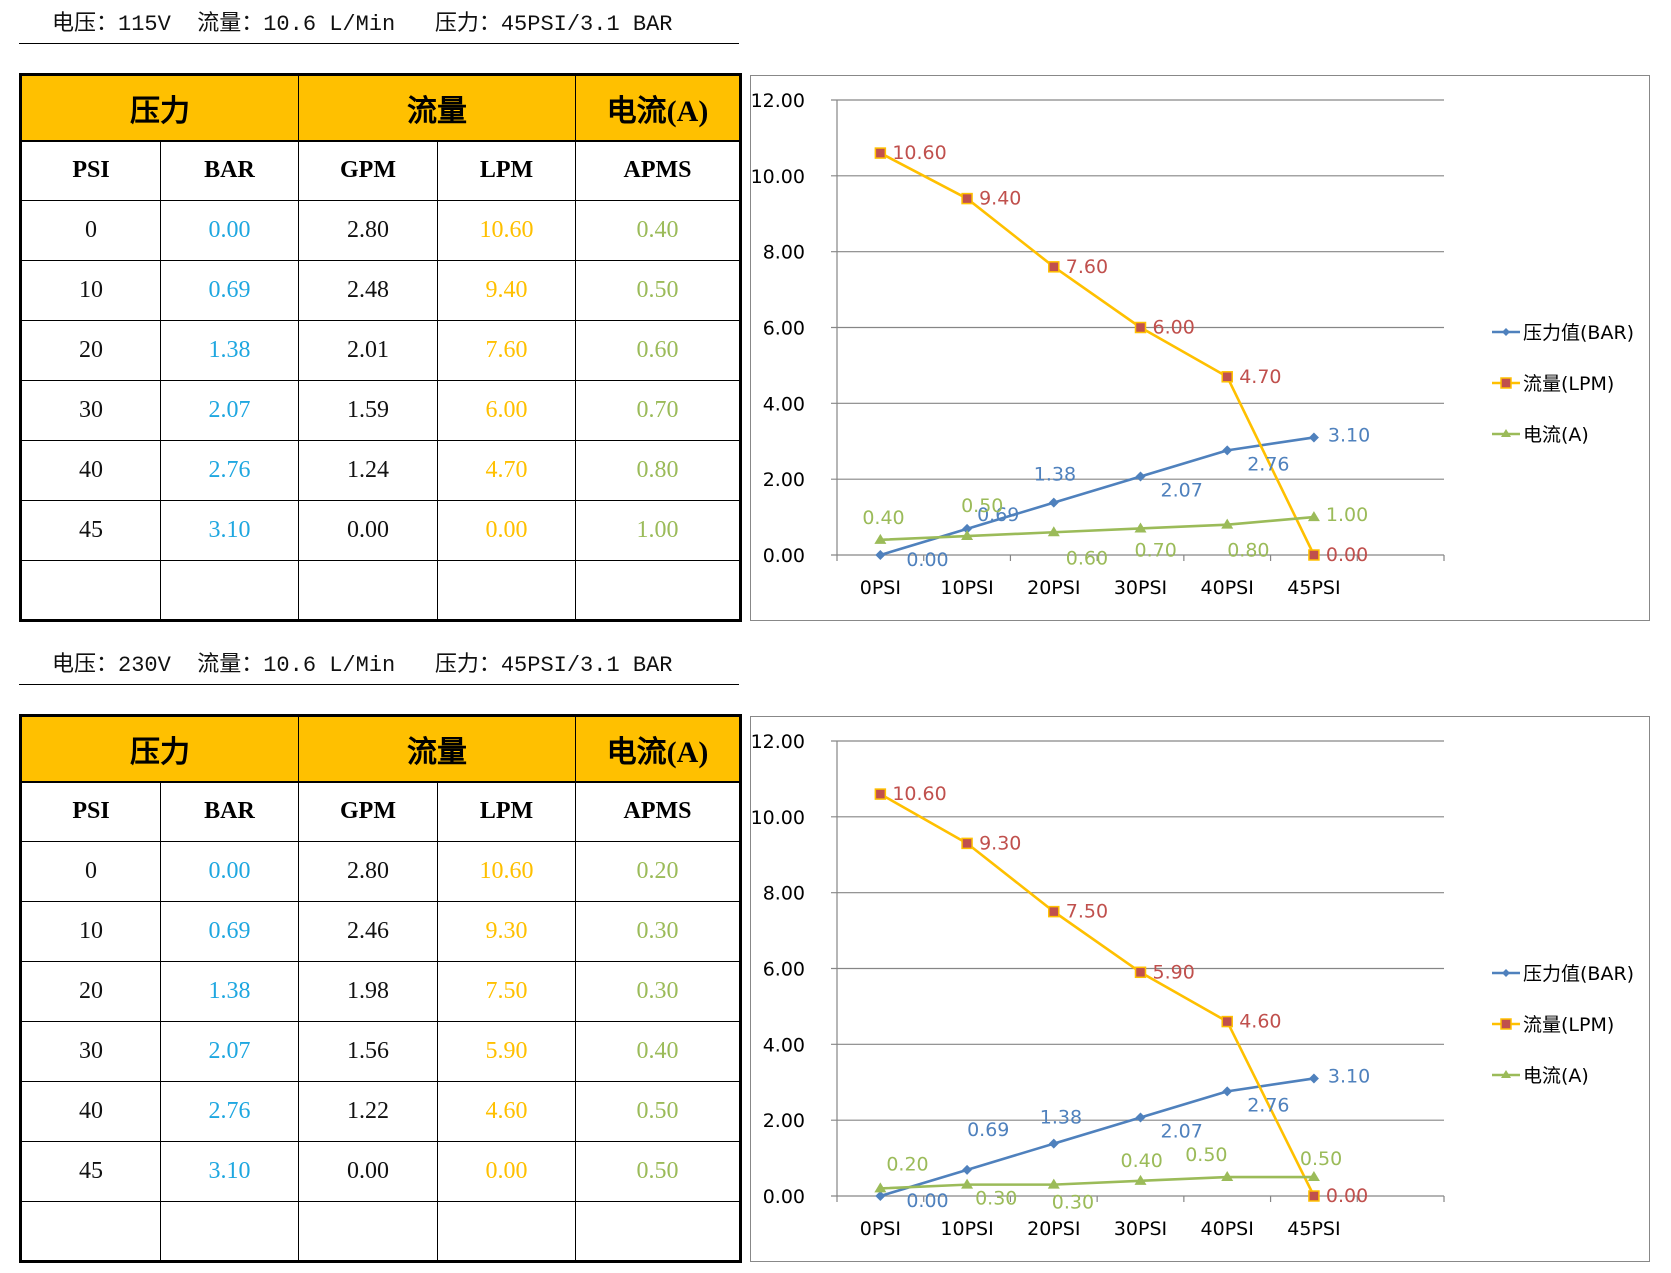 The image size is (1671, 1273). Describe the element at coordinates (1506, 1024) in the screenshot. I see `legend-square-icon` at that location.